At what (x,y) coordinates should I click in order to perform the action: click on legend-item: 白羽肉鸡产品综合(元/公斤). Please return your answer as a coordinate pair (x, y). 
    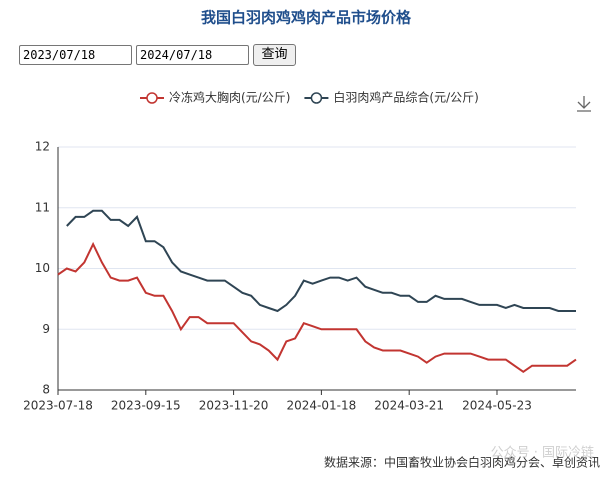
    Looking at the image, I should click on (391, 97).